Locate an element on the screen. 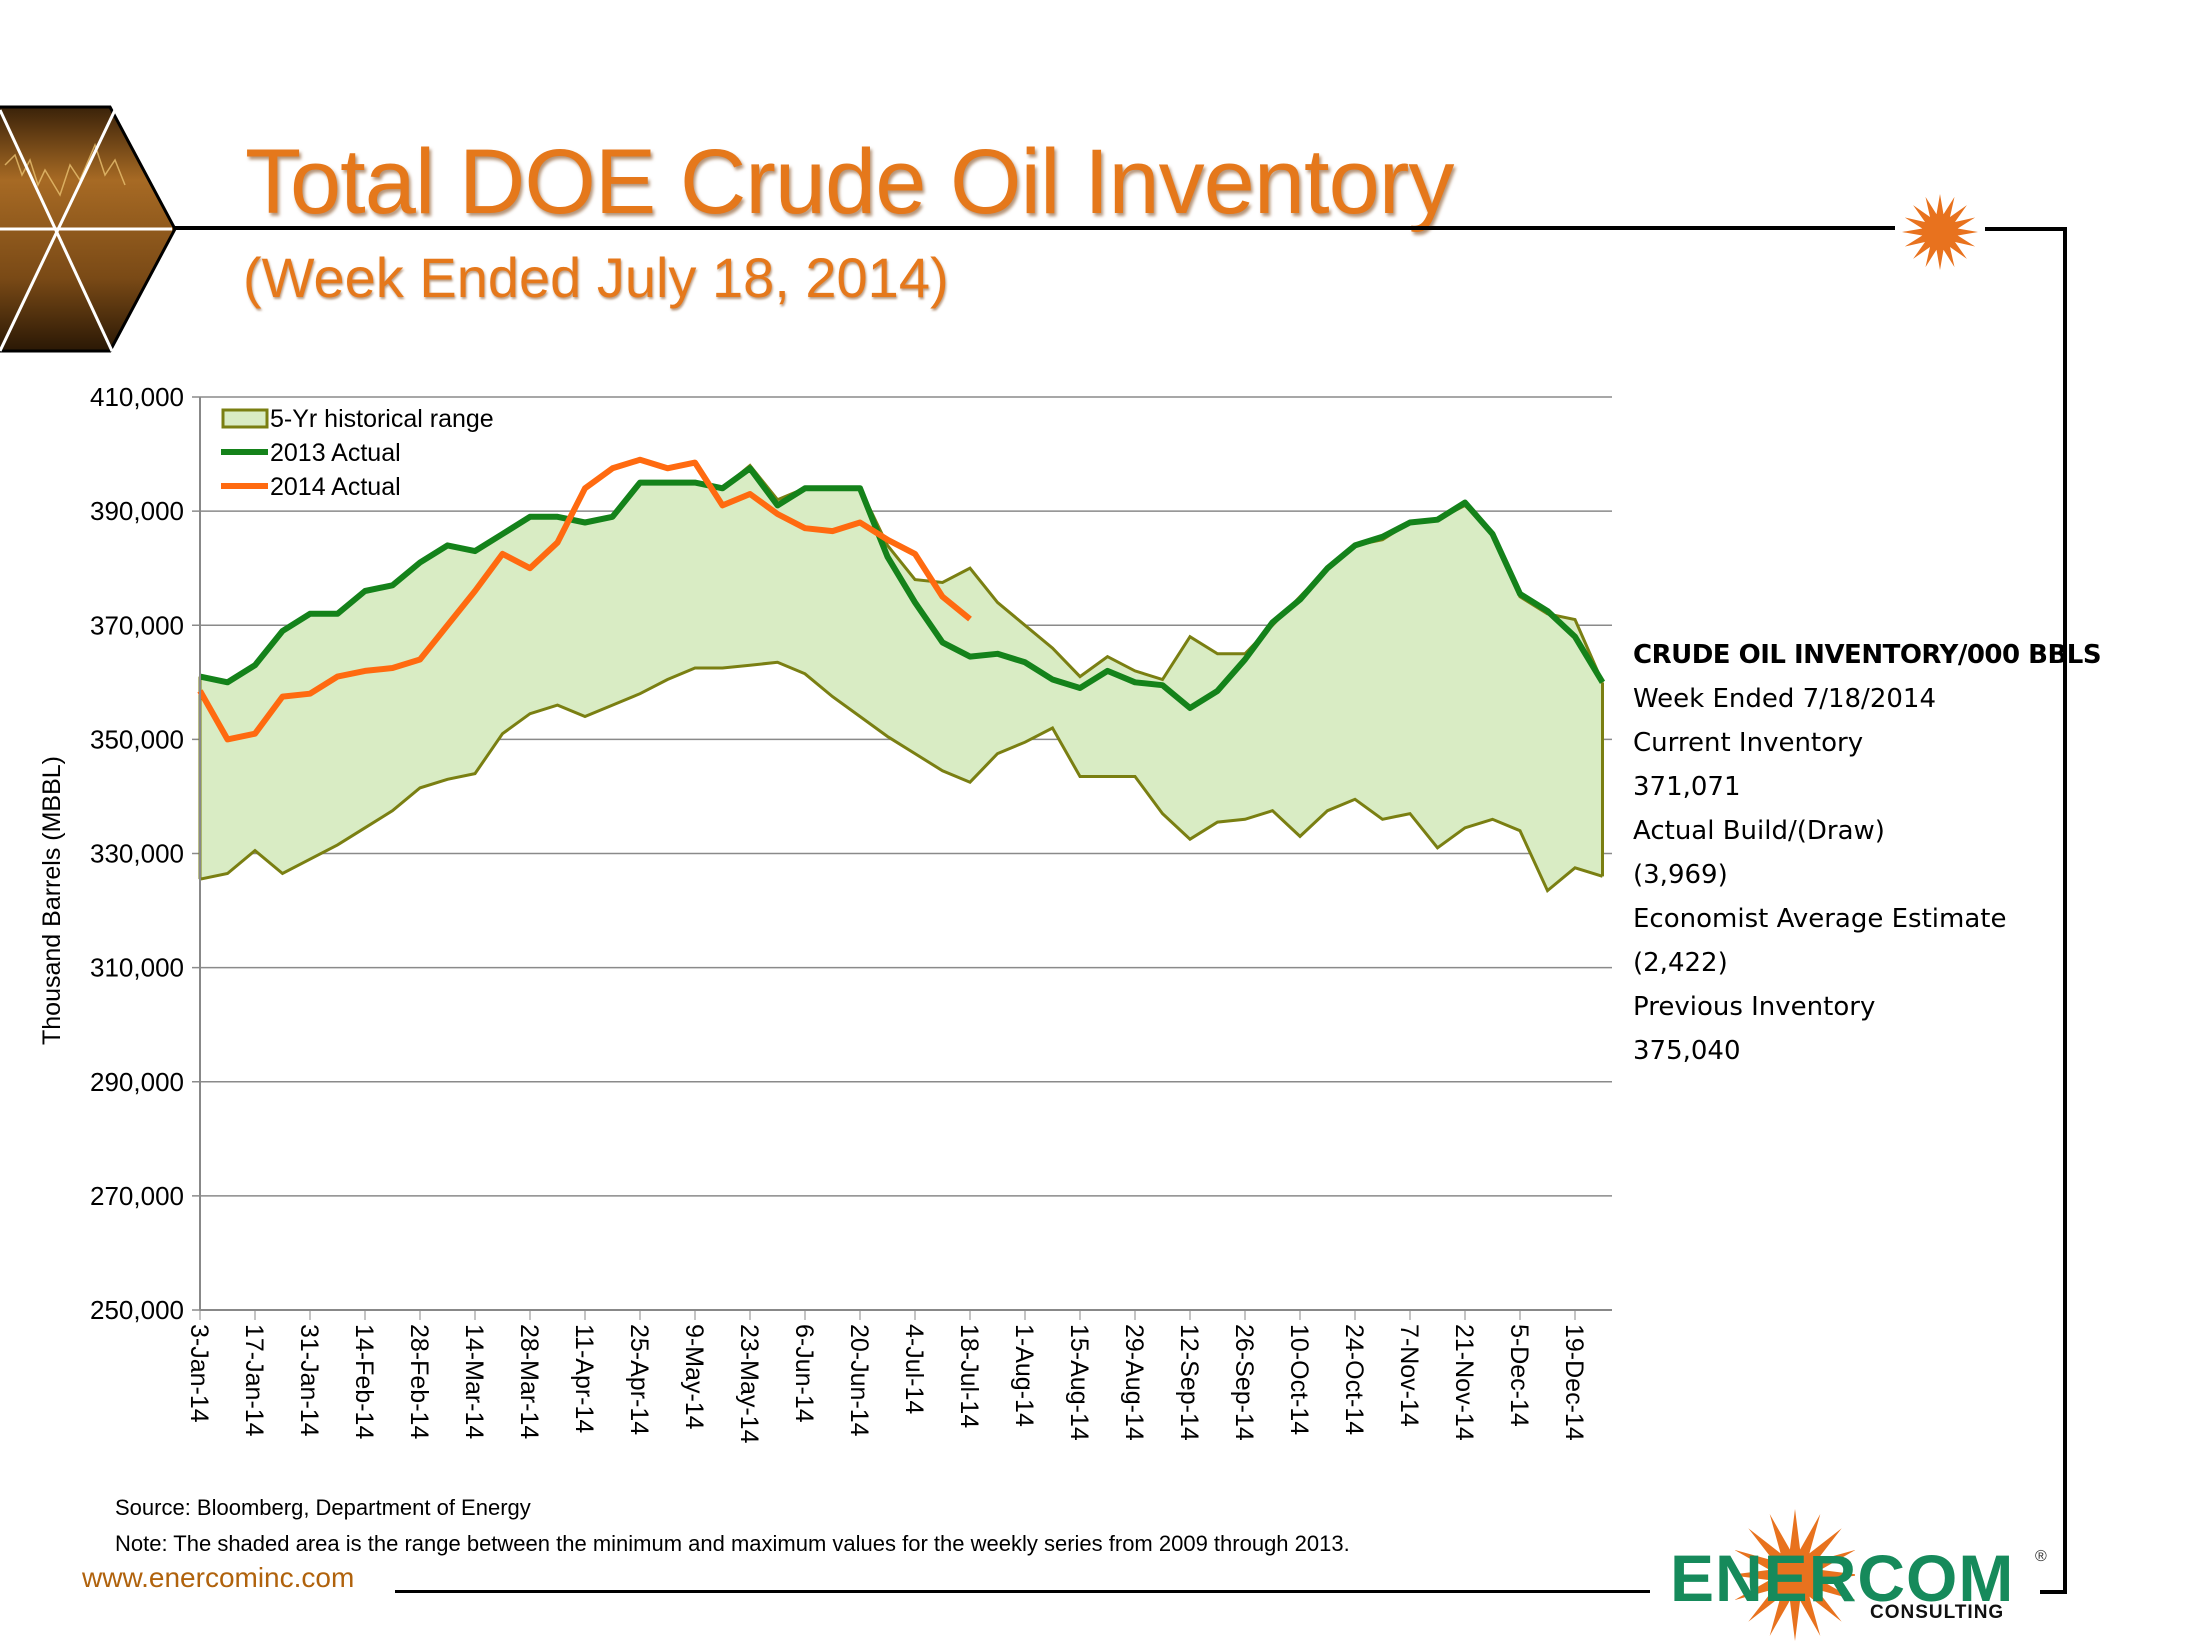 The width and height of the screenshot is (2200, 1650). x-tick-label: 21-Nov-14 is located at coordinates (1464, 1382).